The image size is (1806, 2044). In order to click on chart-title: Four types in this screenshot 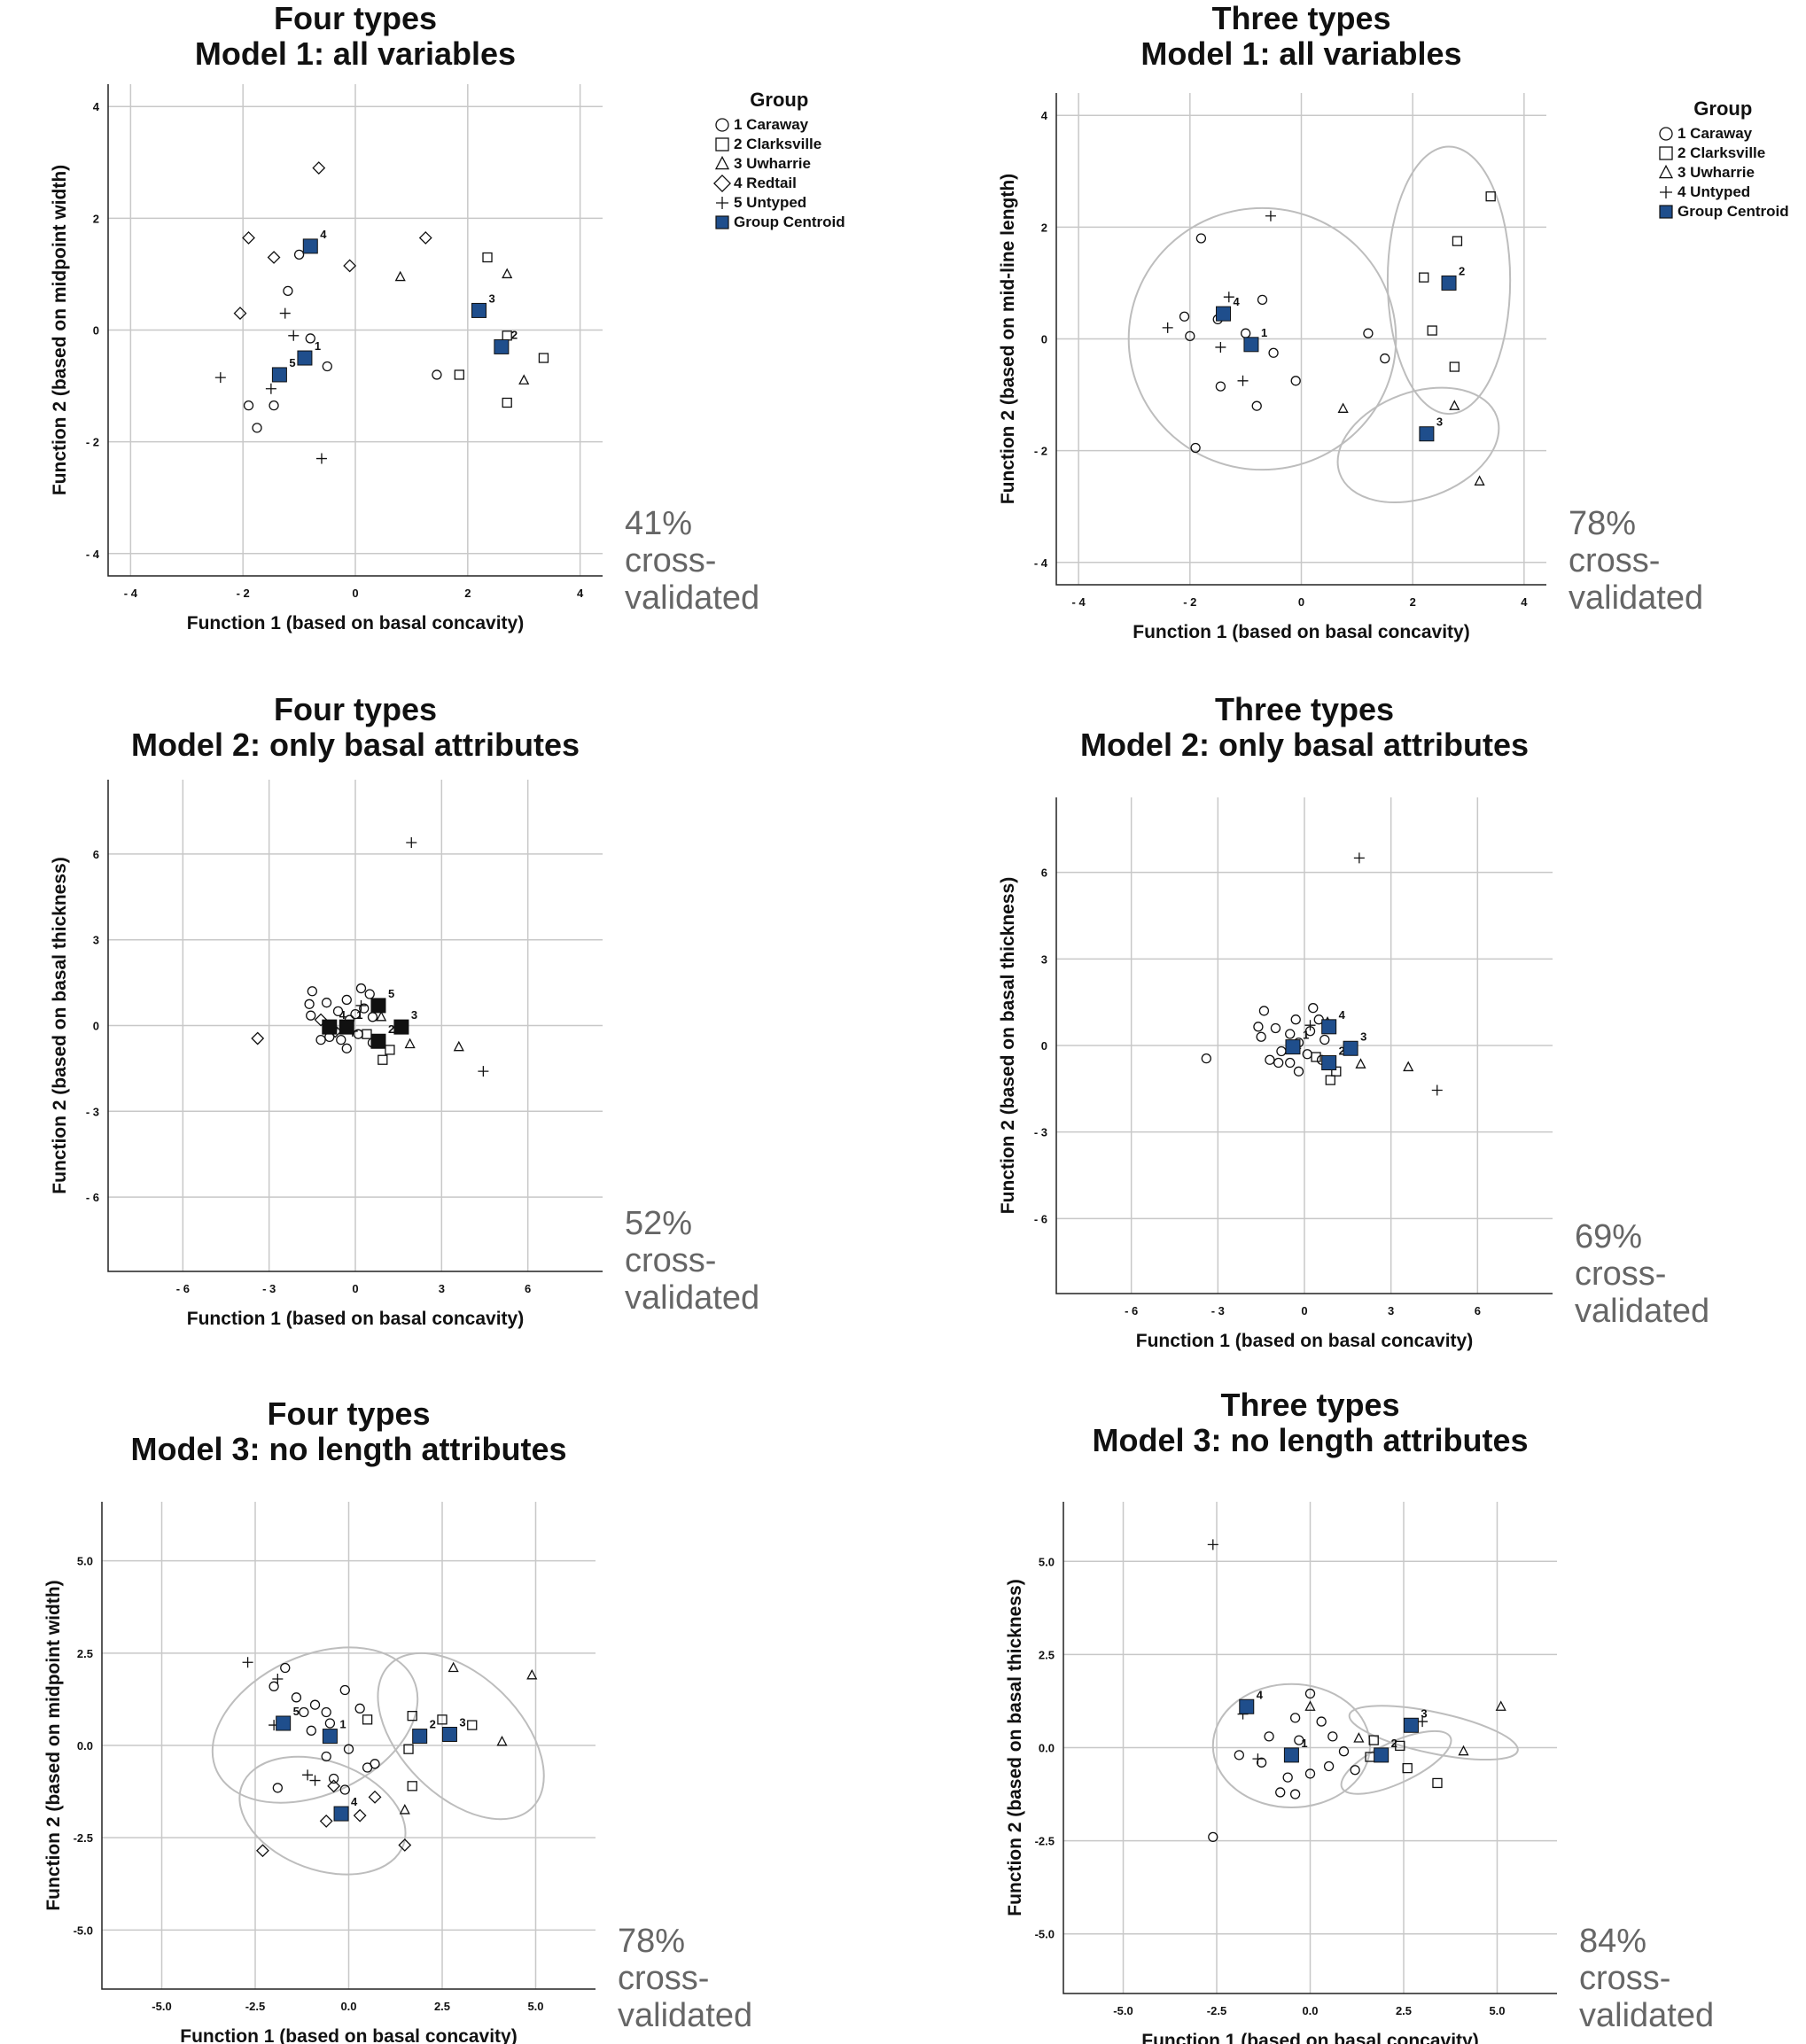, I will do `click(349, 1413)`.